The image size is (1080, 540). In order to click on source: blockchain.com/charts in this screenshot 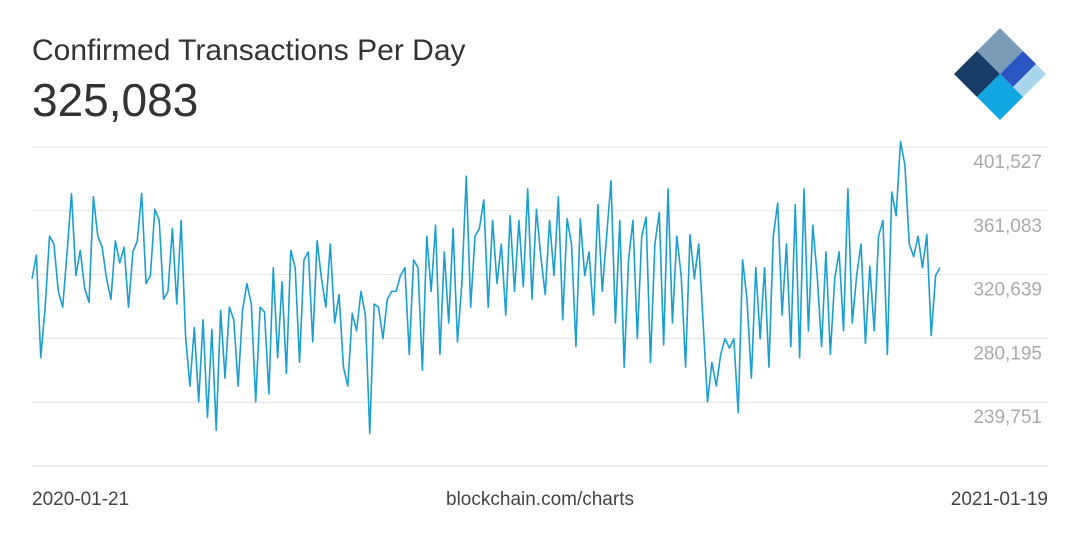, I will do `click(540, 499)`.